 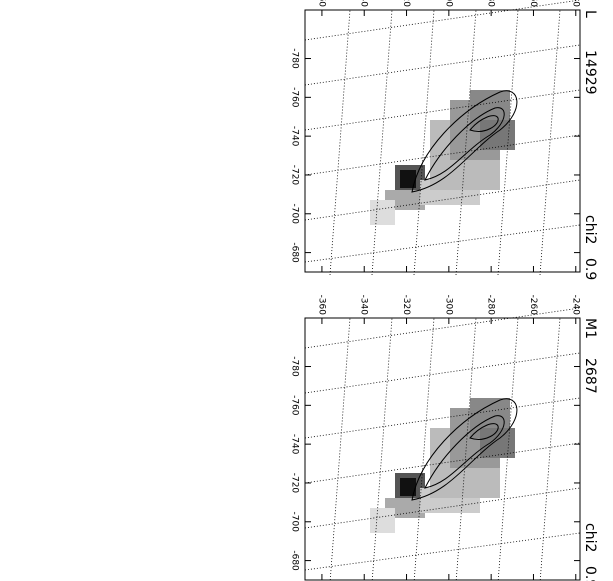 I want to click on panel-title: L, so click(x=590, y=14).